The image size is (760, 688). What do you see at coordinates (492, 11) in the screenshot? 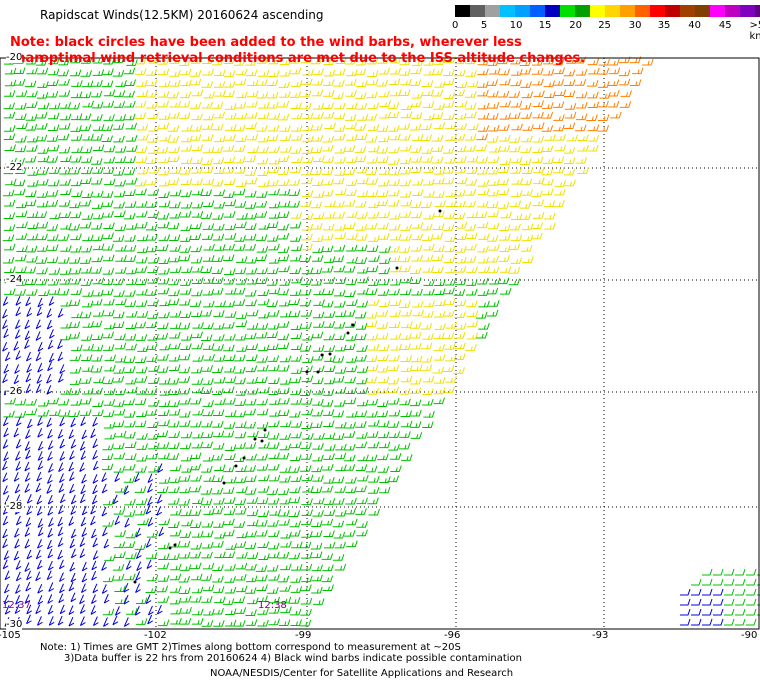
I see `colorbar-swatch` at bounding box center [492, 11].